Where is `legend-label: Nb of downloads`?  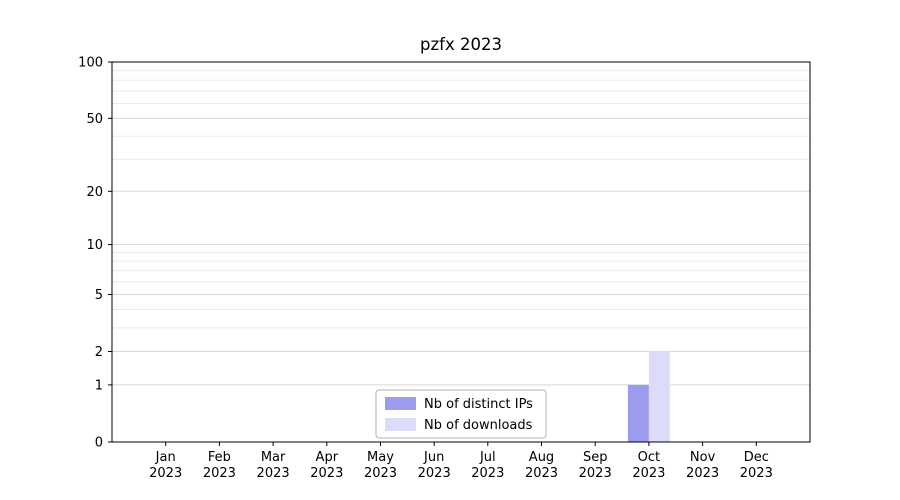
legend-label: Nb of downloads is located at coordinates (478, 425).